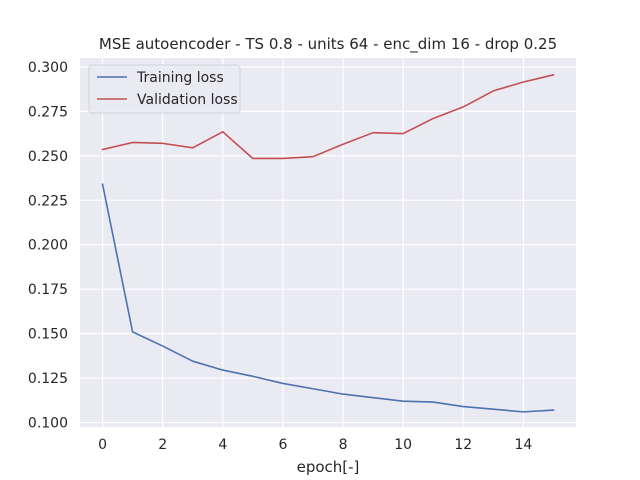  Describe the element at coordinates (48, 246) in the screenshot. I see `y-tick-label: 0.200` at that location.